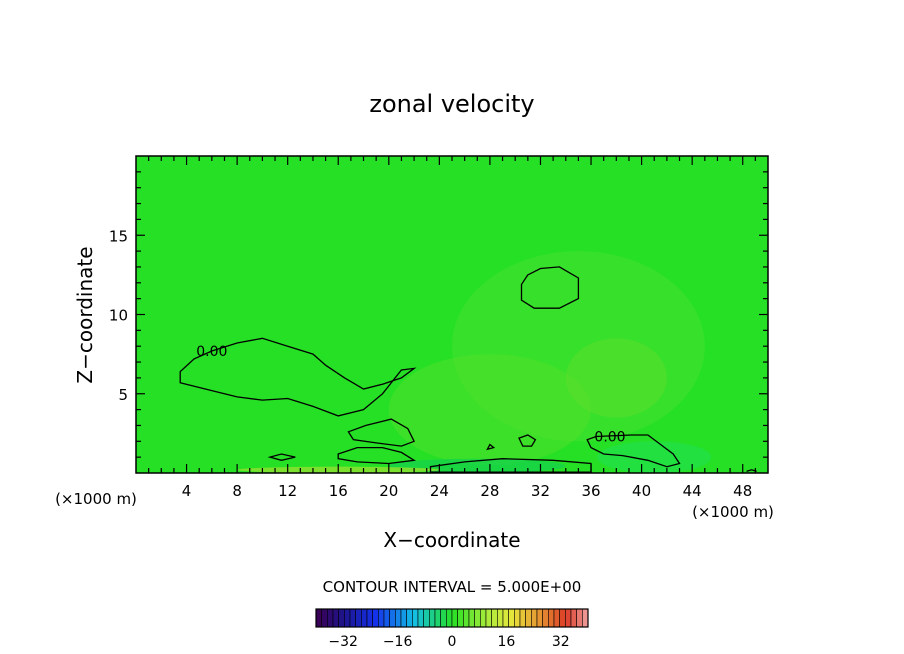  What do you see at coordinates (452, 587) in the screenshot?
I see `contour-interval: CONTOUR INTERVAL = 5.000E+00` at bounding box center [452, 587].